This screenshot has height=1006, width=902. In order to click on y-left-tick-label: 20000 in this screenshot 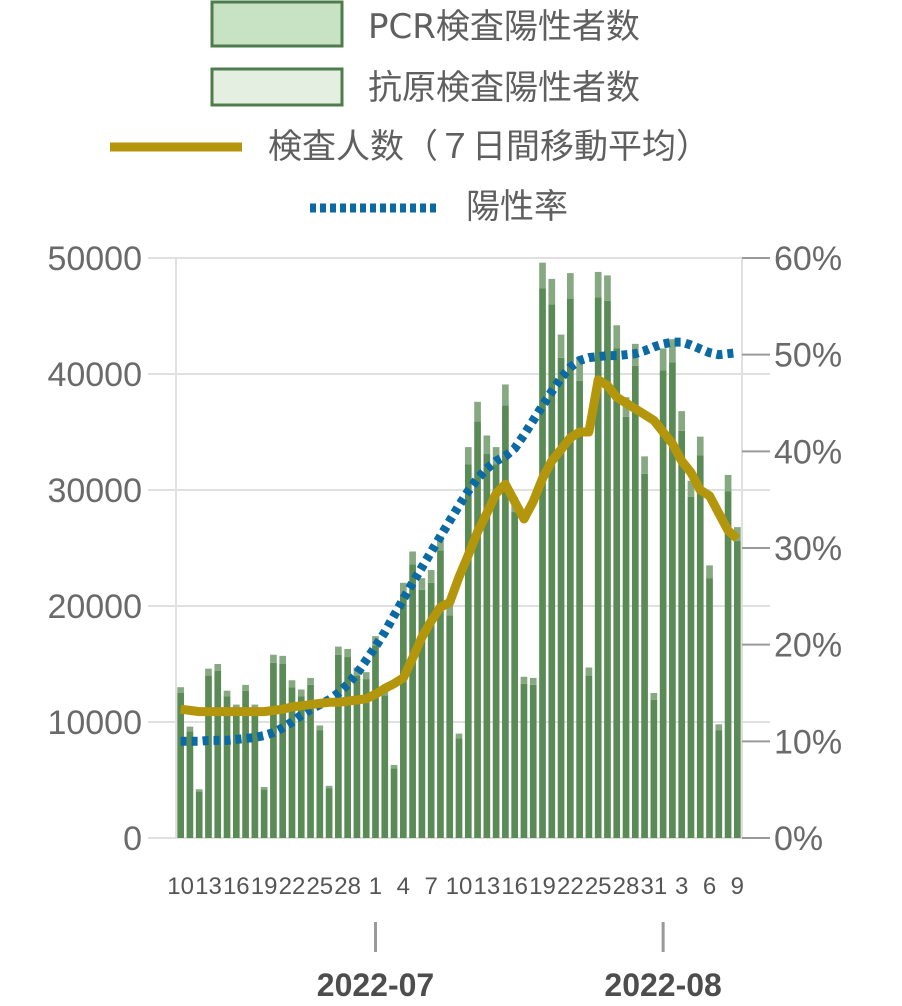, I will do `click(94, 607)`.